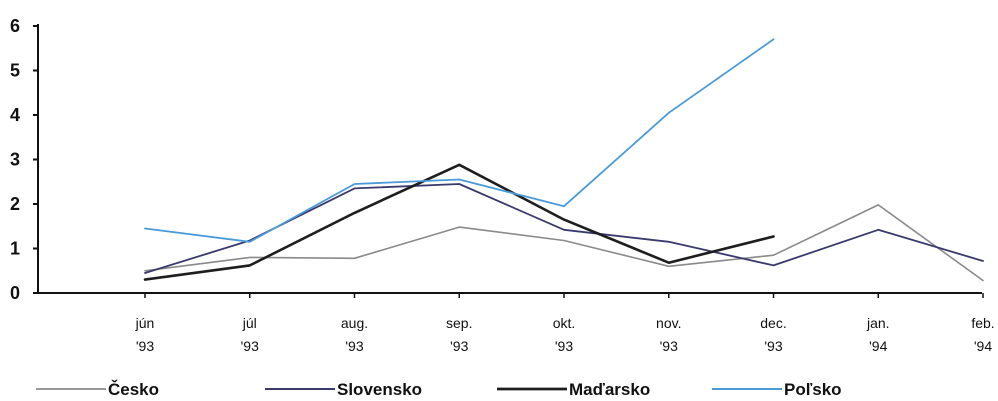 Image resolution: width=998 pixels, height=401 pixels. I want to click on y-tick-label: 2, so click(15, 204).